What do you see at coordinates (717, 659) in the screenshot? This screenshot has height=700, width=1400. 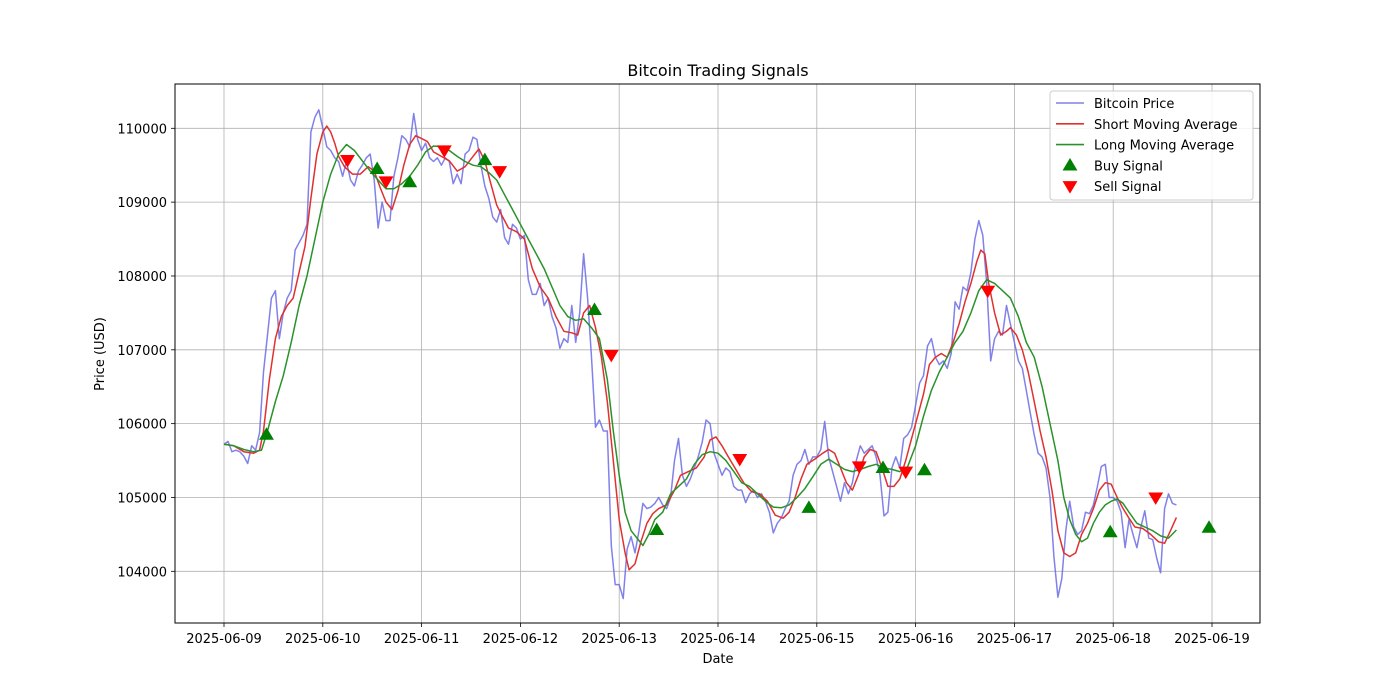 I see `x-axis-label: Date` at bounding box center [717, 659].